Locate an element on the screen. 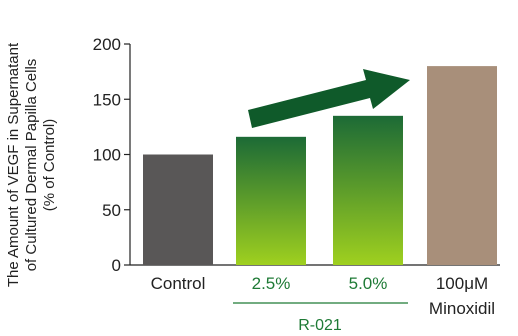  y-tick-label: 200 is located at coordinates (107, 44).